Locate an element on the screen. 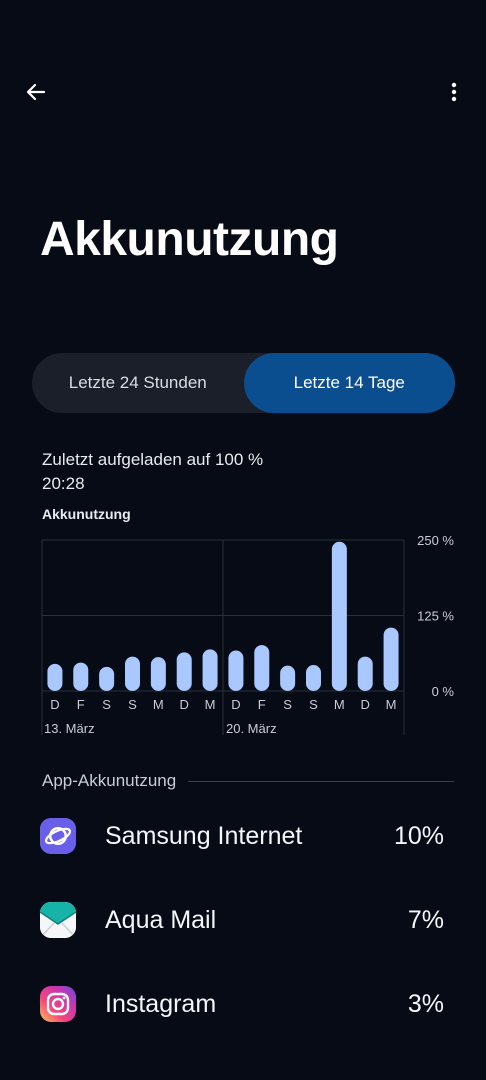 The image size is (486, 1080). app-name: Aqua Mail is located at coordinates (161, 919).